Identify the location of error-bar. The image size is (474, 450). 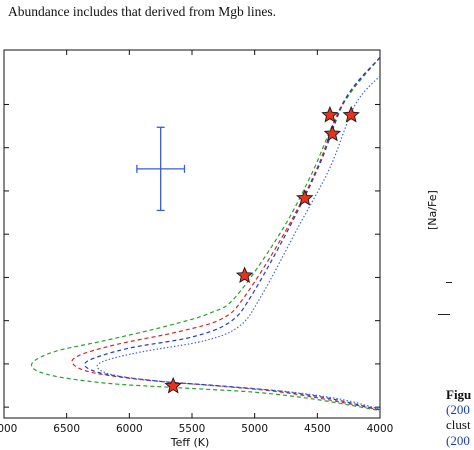
(161, 169).